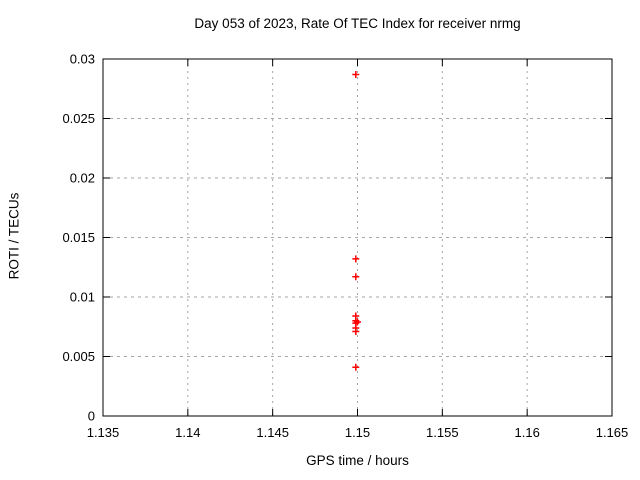  Describe the element at coordinates (78, 356) in the screenshot. I see `y-tick-label: 0.005` at that location.